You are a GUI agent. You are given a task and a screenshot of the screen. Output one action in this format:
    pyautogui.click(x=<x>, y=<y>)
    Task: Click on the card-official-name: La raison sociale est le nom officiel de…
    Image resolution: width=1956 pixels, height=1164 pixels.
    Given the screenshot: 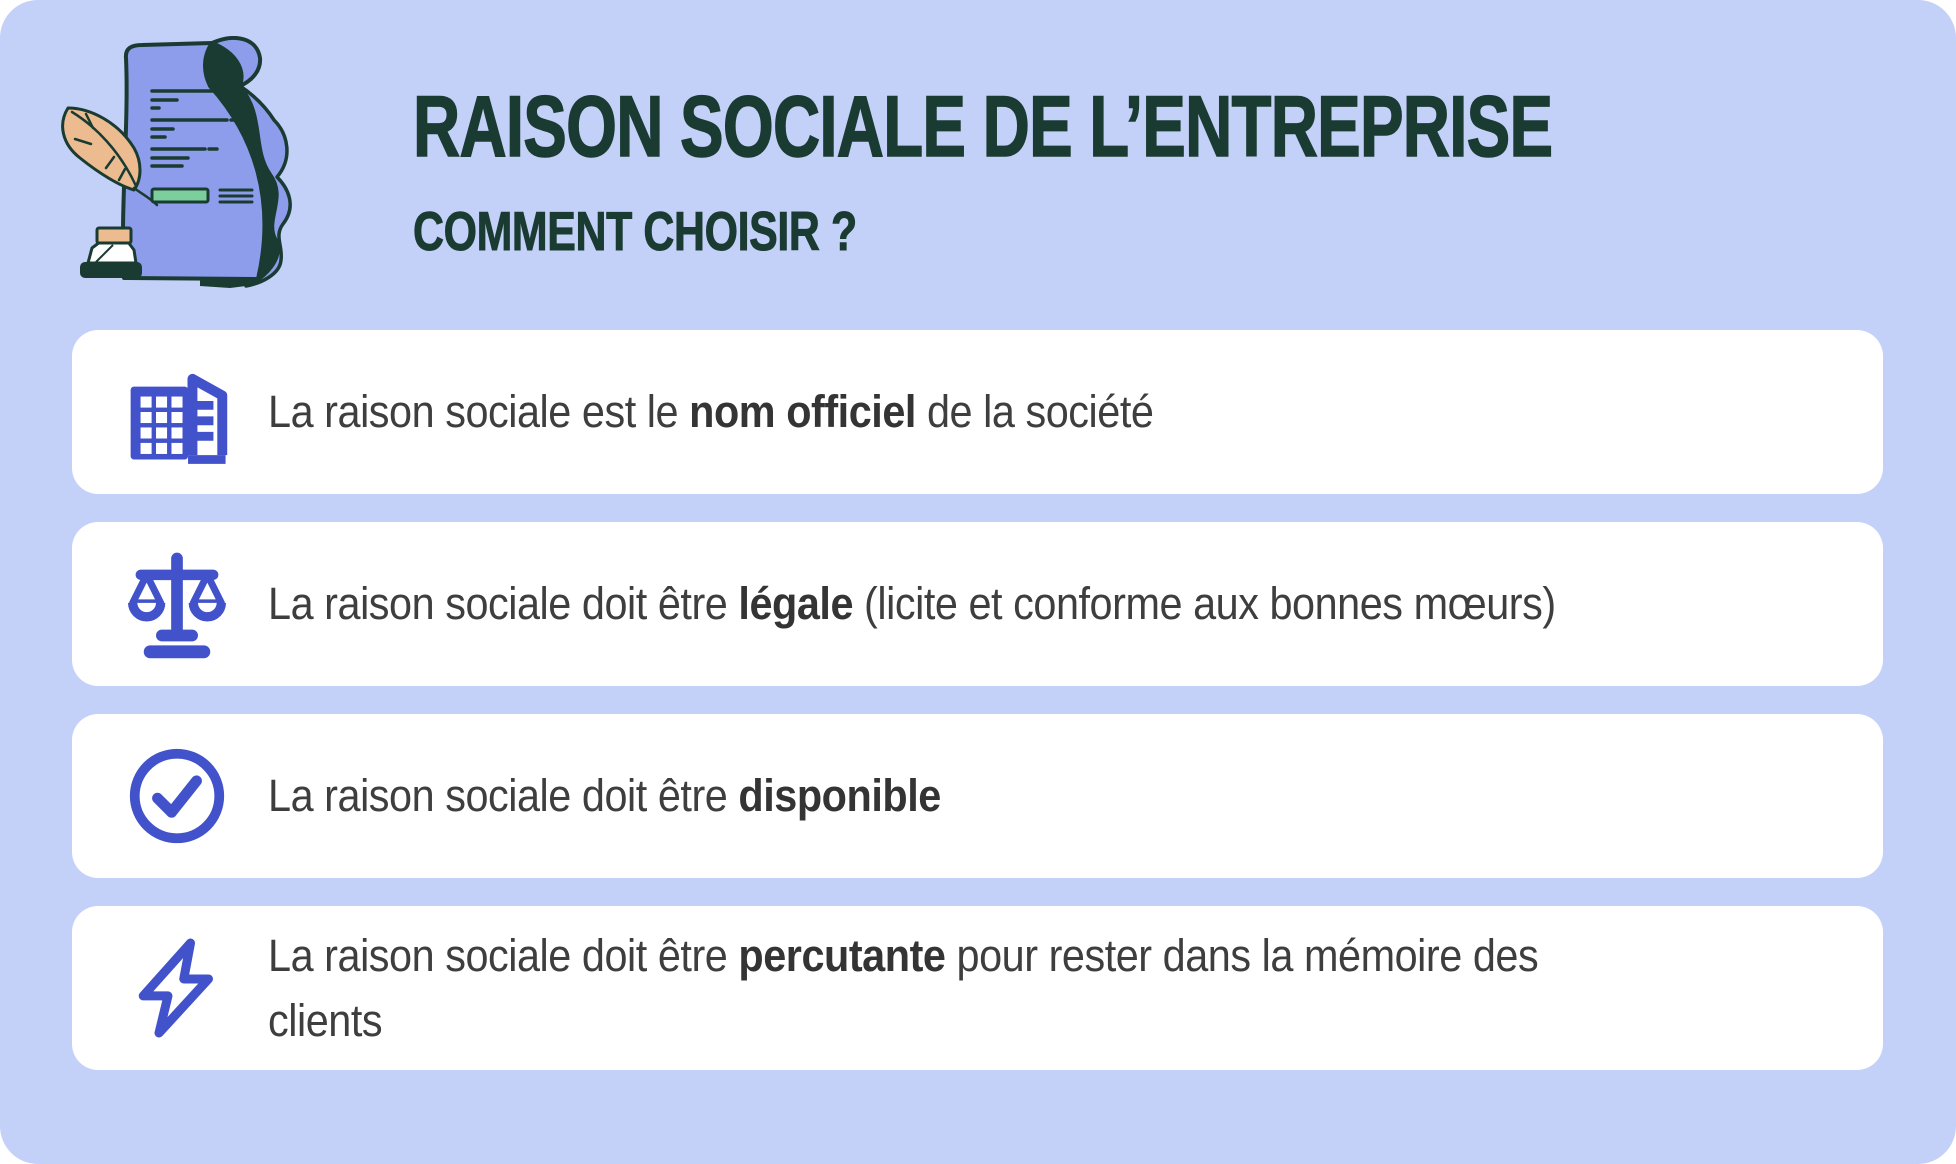 What is the action you would take?
    pyautogui.click(x=977, y=412)
    